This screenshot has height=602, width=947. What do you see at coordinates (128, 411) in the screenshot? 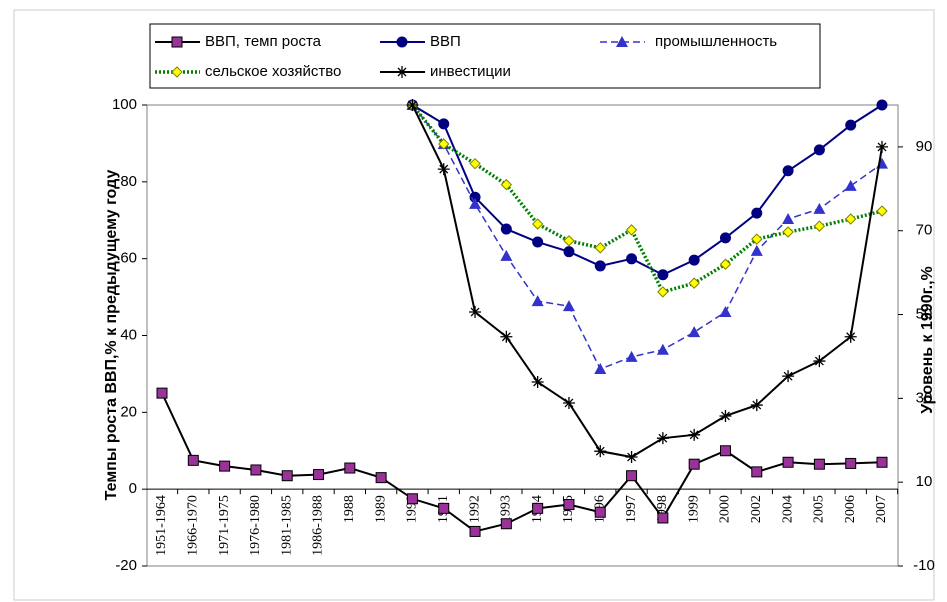
I see `y-tick-label: 20` at bounding box center [128, 411].